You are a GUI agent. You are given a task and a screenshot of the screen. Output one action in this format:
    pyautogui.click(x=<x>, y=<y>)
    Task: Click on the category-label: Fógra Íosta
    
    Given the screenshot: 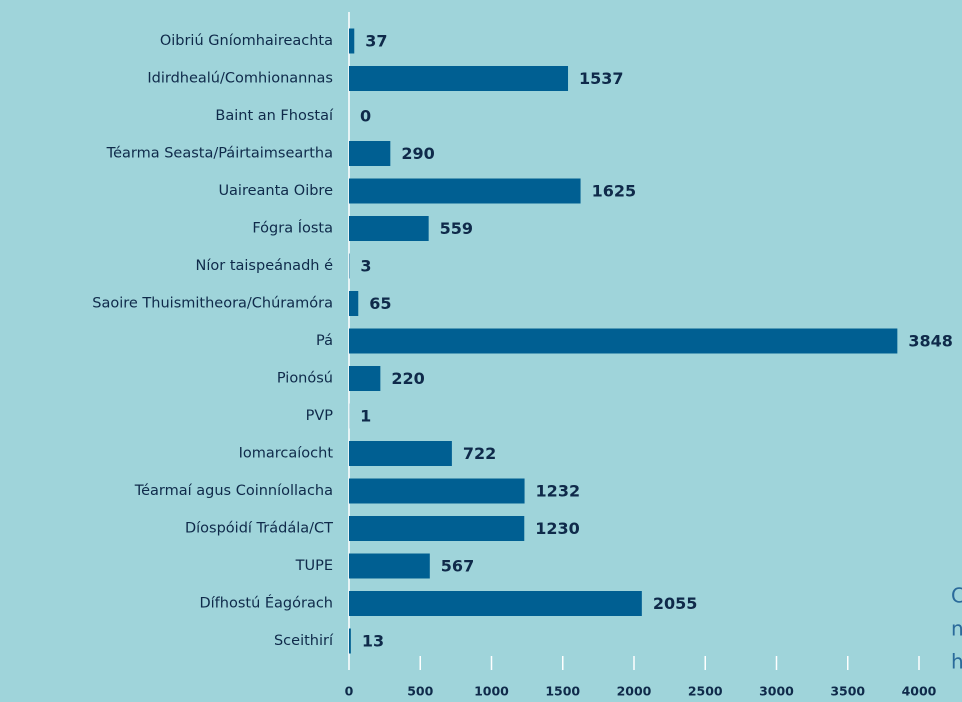 What is the action you would take?
    pyautogui.click(x=292, y=228)
    